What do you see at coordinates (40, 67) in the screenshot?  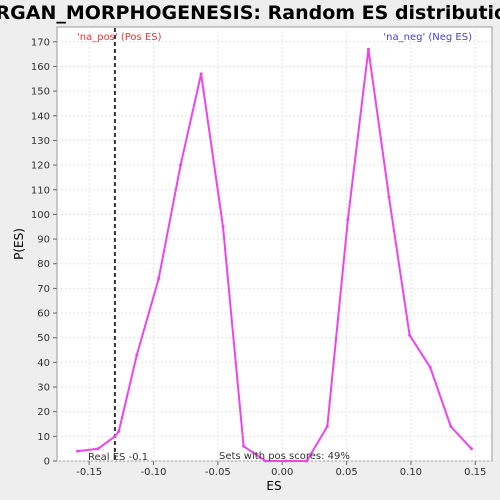 I see `y-tick-label: 160` at bounding box center [40, 67].